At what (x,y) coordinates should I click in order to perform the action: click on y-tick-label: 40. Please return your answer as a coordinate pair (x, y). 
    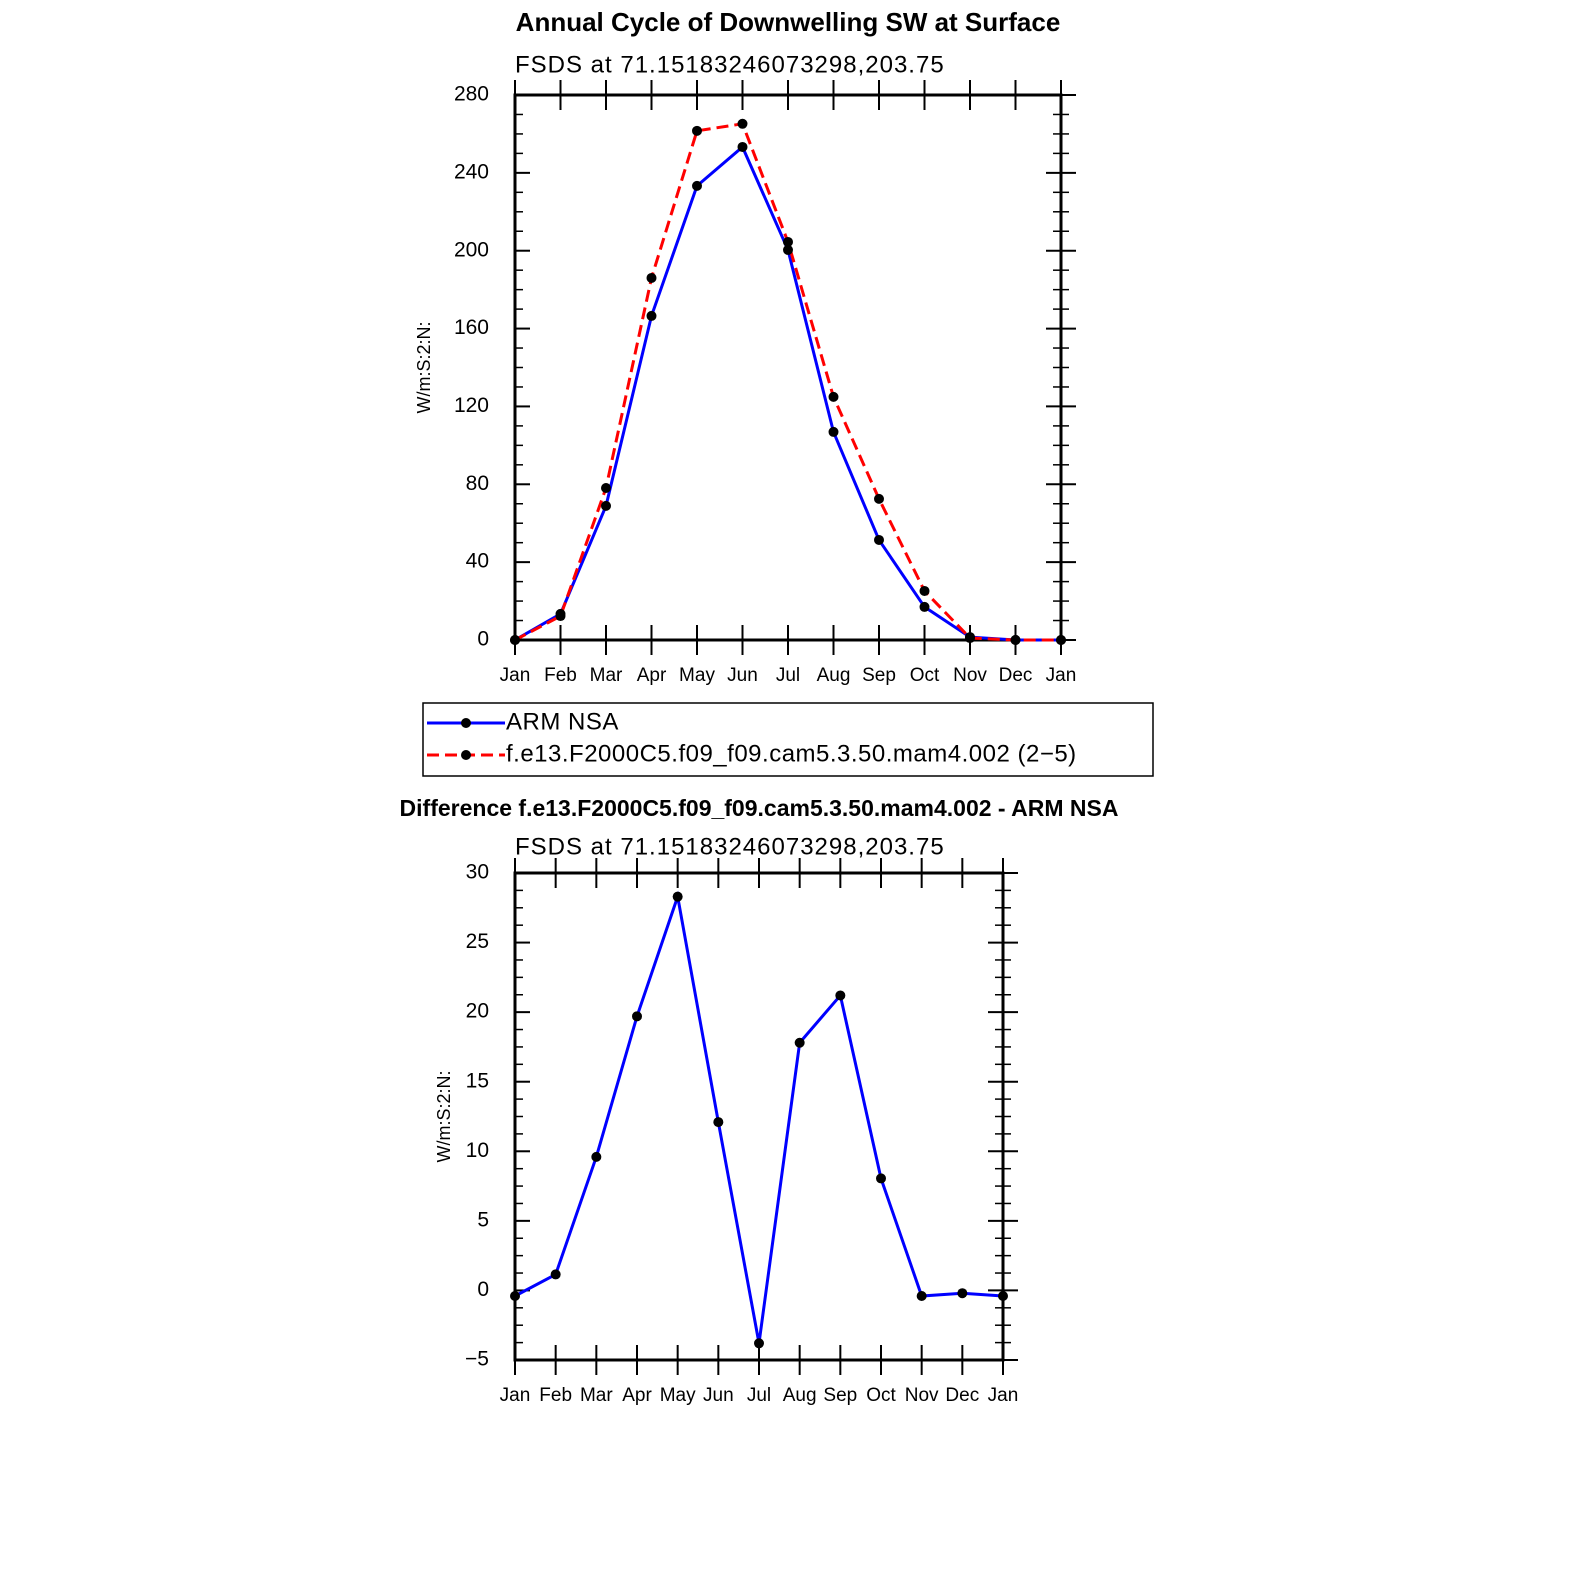
    Looking at the image, I should click on (477, 561).